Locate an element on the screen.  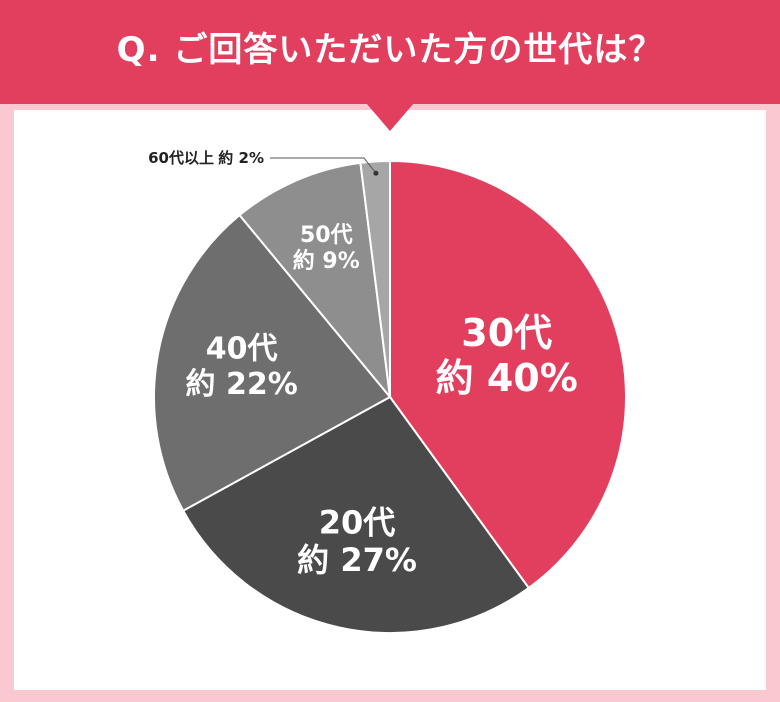
pie-slice-50-age is located at coordinates (315, 281).